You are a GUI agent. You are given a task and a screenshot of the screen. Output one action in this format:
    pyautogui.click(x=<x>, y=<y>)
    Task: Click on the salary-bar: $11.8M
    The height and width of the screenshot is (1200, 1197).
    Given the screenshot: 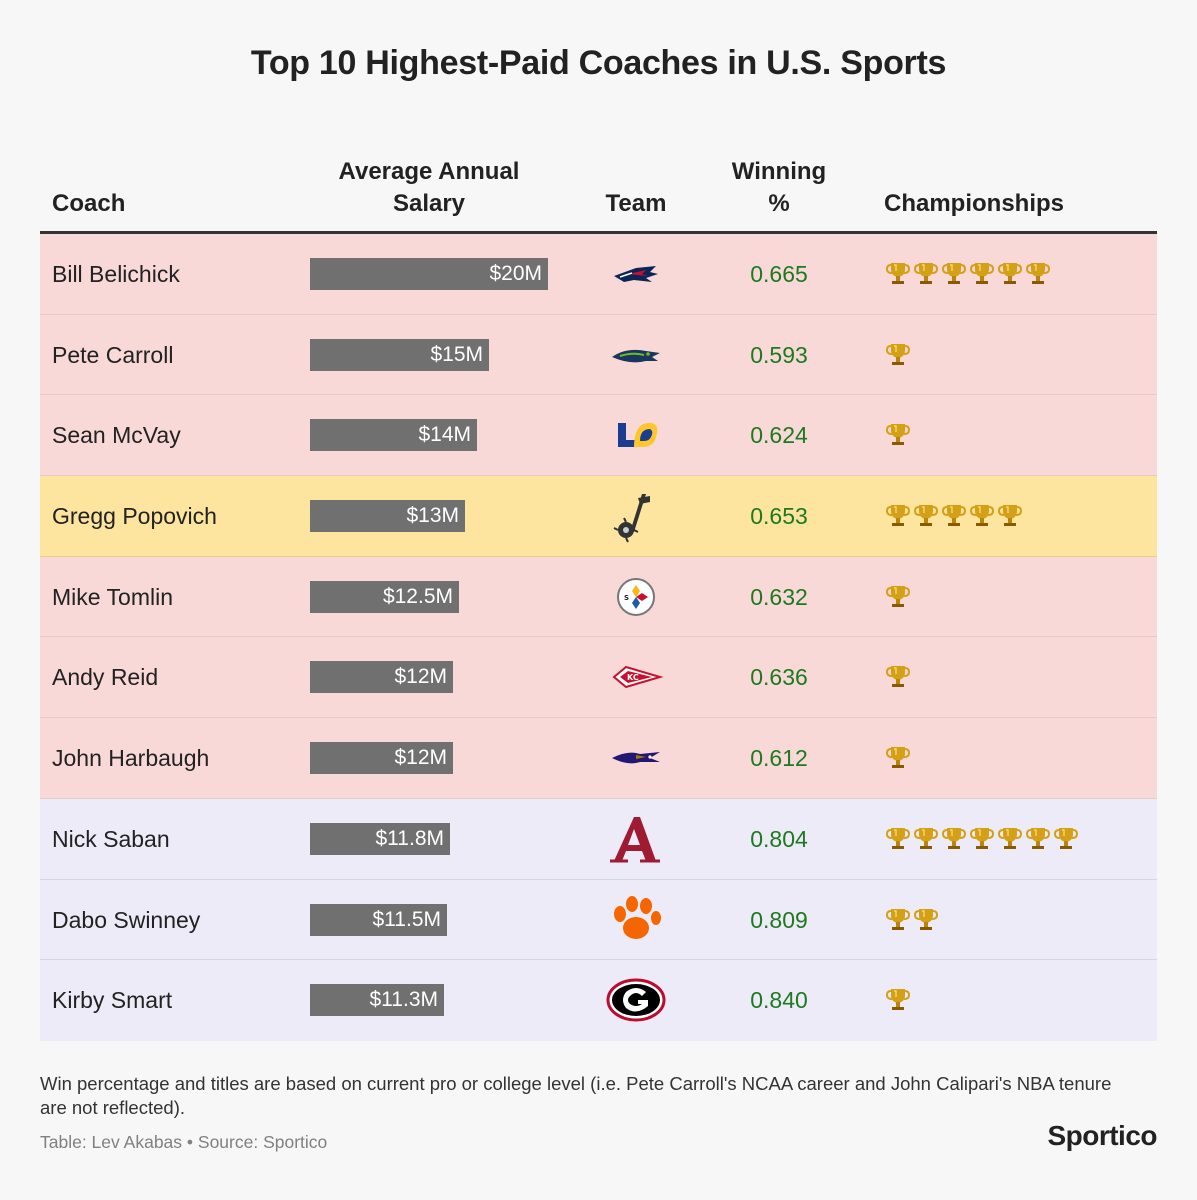 What is the action you would take?
    pyautogui.click(x=380, y=838)
    